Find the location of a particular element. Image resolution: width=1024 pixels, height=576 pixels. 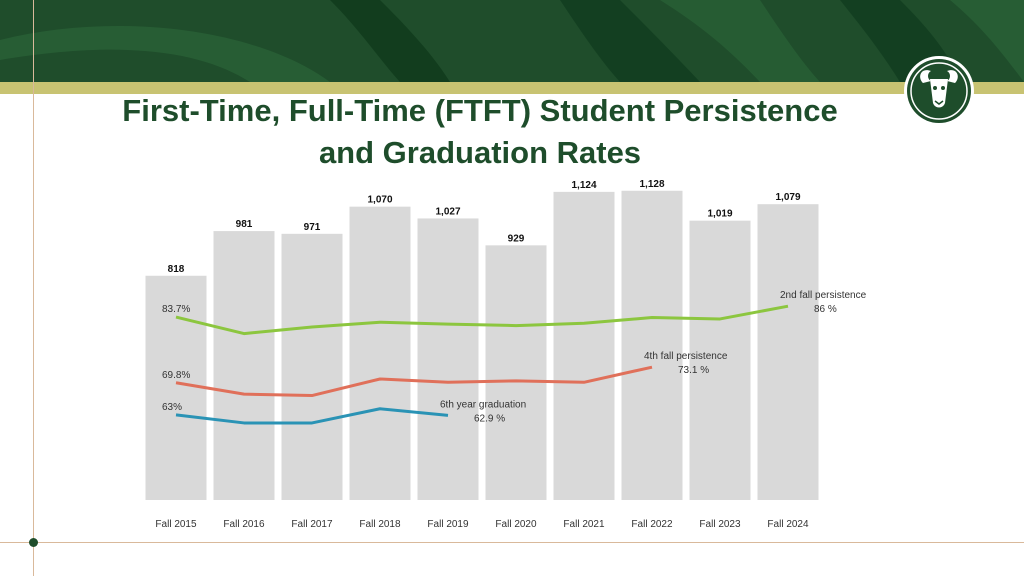

x-tick-label-8: Fall 2023 is located at coordinates (720, 524).